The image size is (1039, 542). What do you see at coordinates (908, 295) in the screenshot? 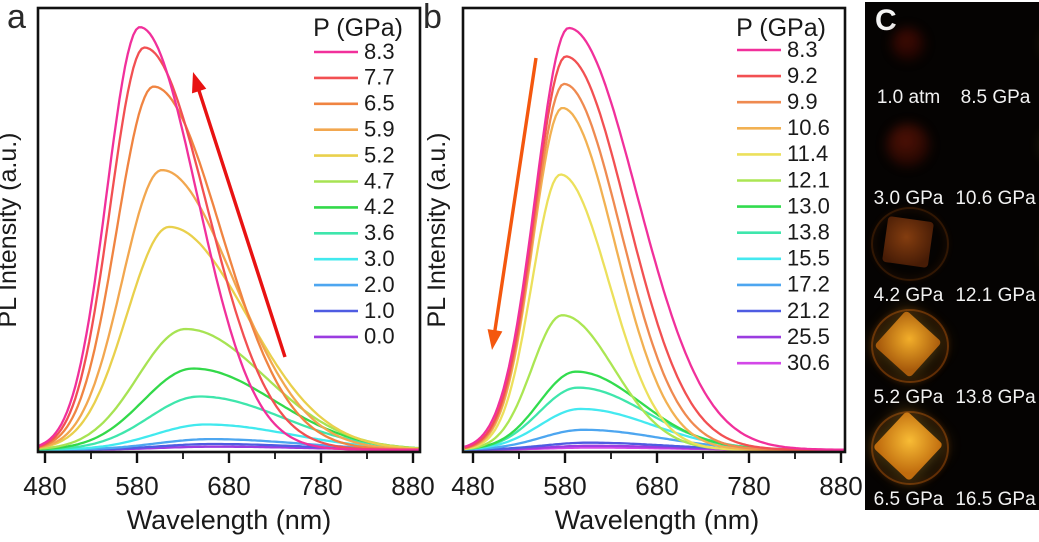
I see `pressure-label: 4.2 GPa` at bounding box center [908, 295].